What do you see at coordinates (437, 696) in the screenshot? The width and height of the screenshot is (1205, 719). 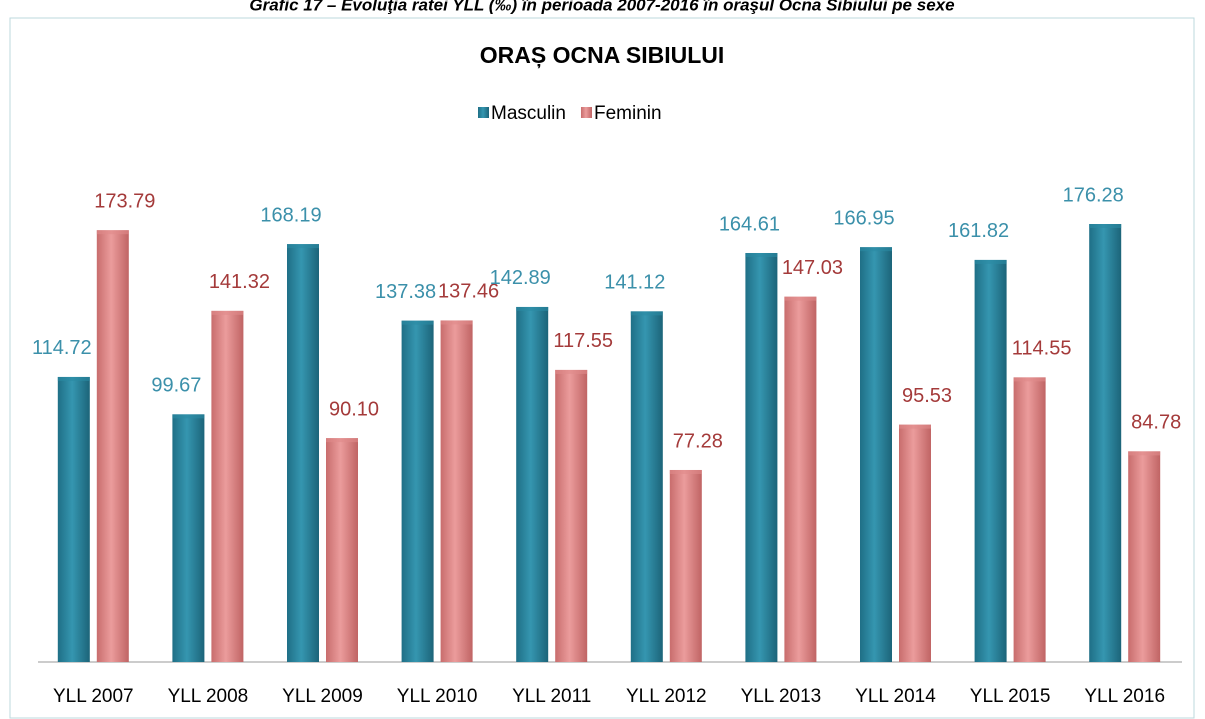 I see `x-tick-label: YLL 2010` at bounding box center [437, 696].